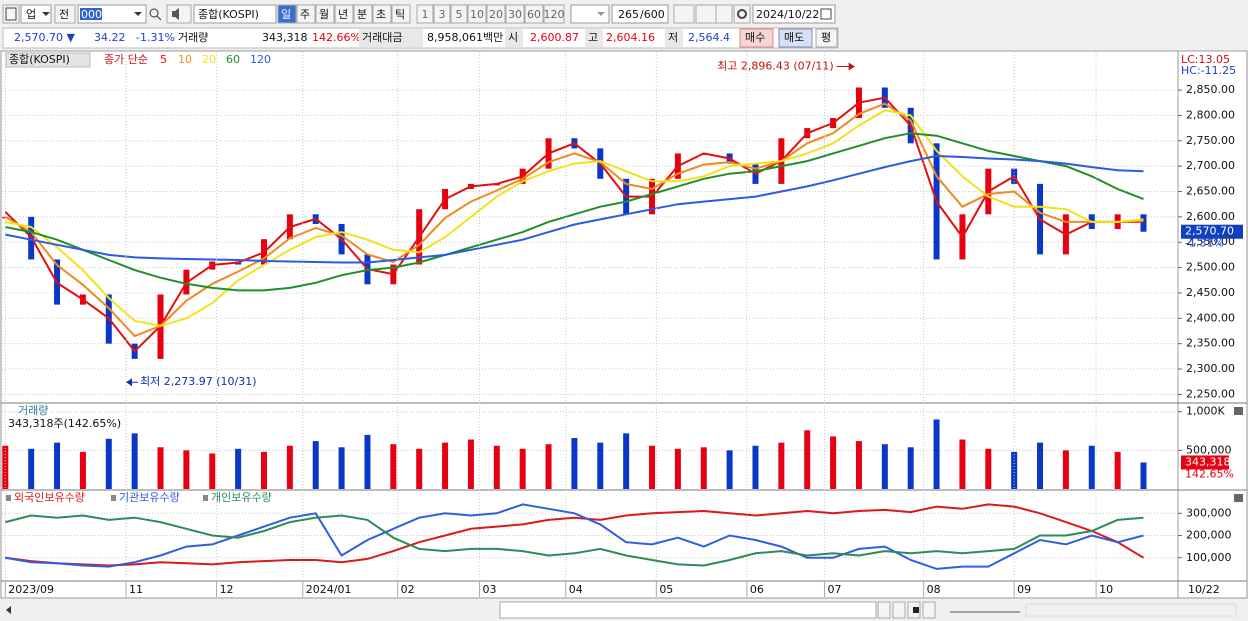 The image size is (1248, 621). I want to click on interval: 1, so click(425, 14).